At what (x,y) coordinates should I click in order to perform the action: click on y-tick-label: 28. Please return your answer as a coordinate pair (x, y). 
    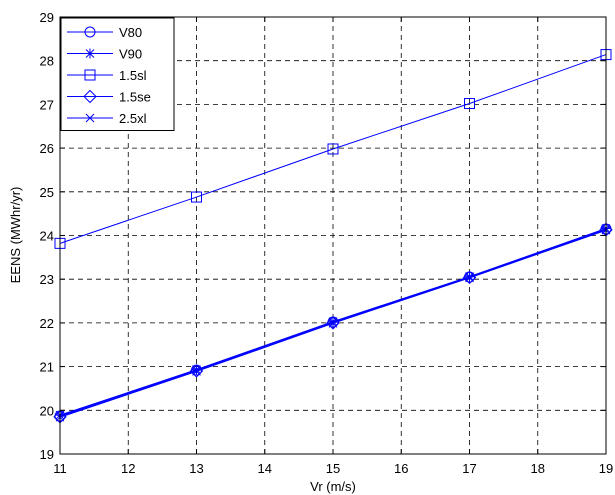
    Looking at the image, I should click on (47, 61).